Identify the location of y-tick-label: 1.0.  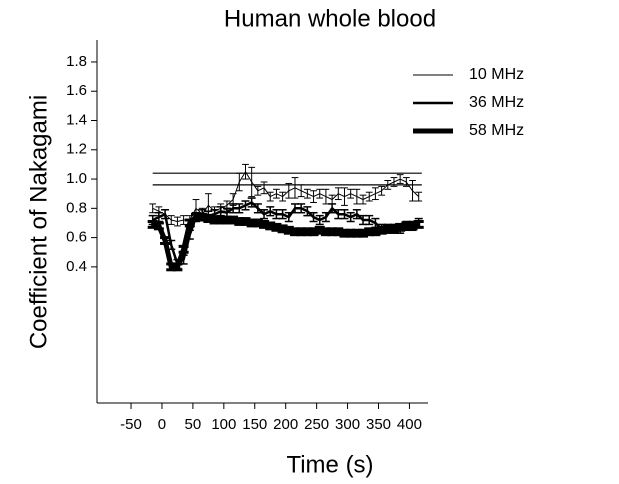
(76, 178).